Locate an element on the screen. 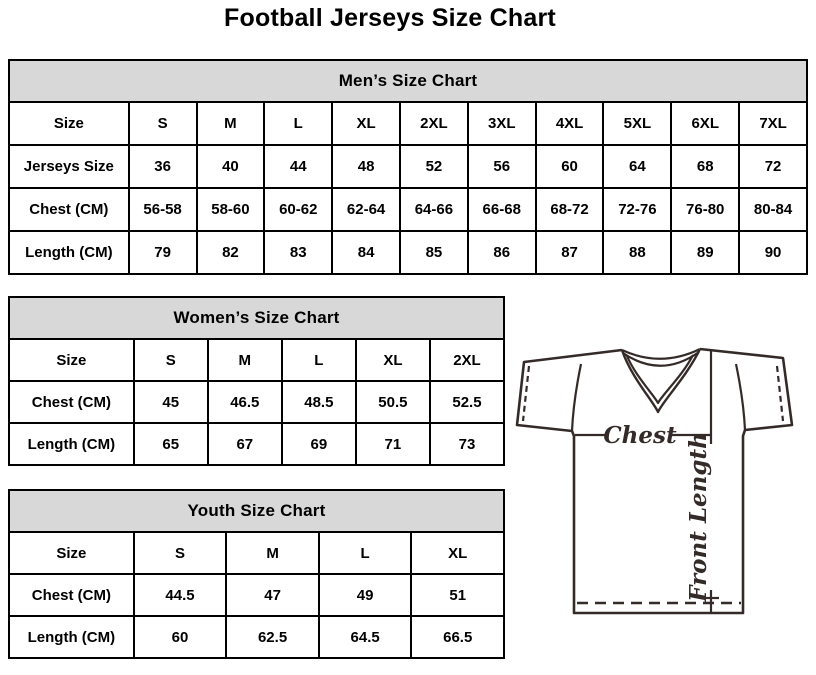  youth-size-column-header: L is located at coordinates (365, 553).